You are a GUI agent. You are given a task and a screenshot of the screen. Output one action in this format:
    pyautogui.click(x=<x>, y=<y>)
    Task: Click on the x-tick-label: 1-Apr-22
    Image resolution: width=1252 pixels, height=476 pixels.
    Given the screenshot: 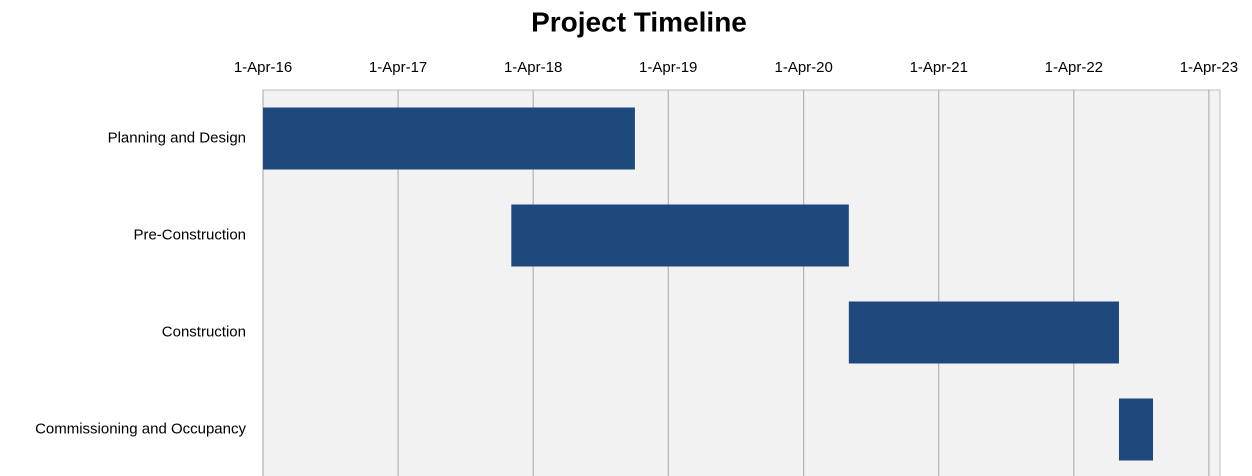 What is the action you would take?
    pyautogui.click(x=1074, y=67)
    